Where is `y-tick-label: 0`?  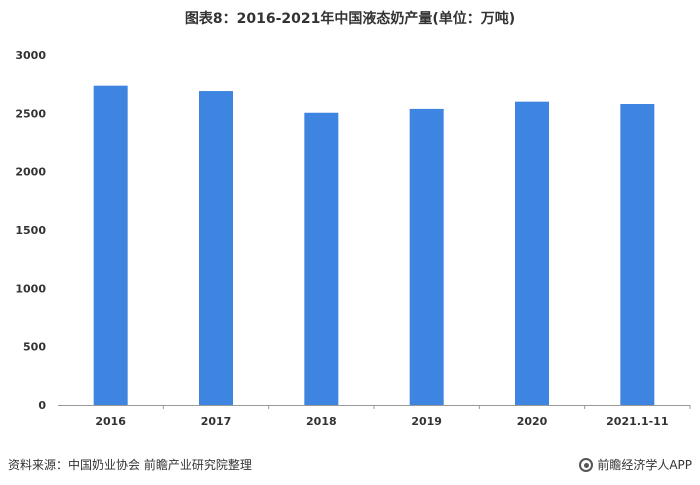 y-tick-label: 0 is located at coordinates (42, 405).